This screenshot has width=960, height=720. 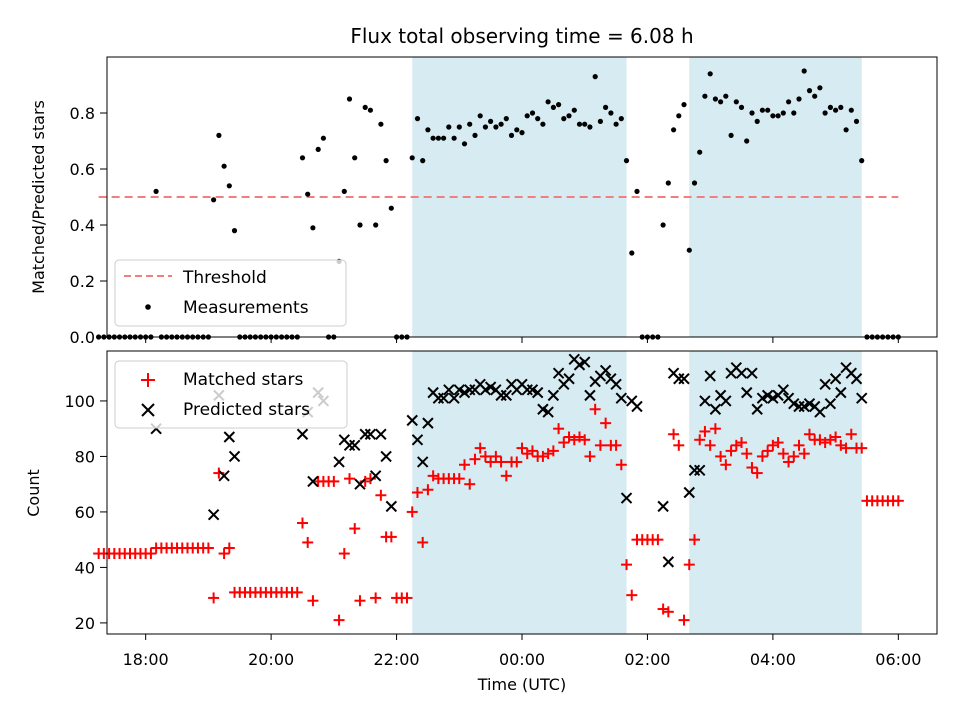 What do you see at coordinates (224, 278) in the screenshot?
I see `legend-threshold-label: Threshold` at bounding box center [224, 278].